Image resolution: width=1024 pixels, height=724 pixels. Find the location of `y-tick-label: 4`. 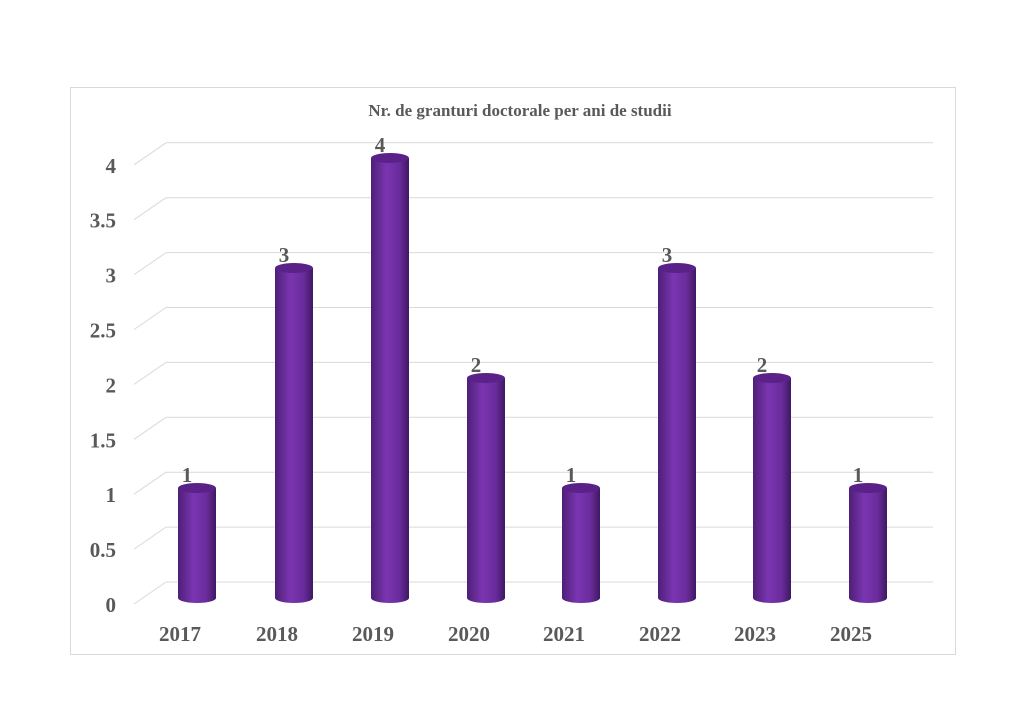

y-tick-label: 4 is located at coordinates (111, 166).